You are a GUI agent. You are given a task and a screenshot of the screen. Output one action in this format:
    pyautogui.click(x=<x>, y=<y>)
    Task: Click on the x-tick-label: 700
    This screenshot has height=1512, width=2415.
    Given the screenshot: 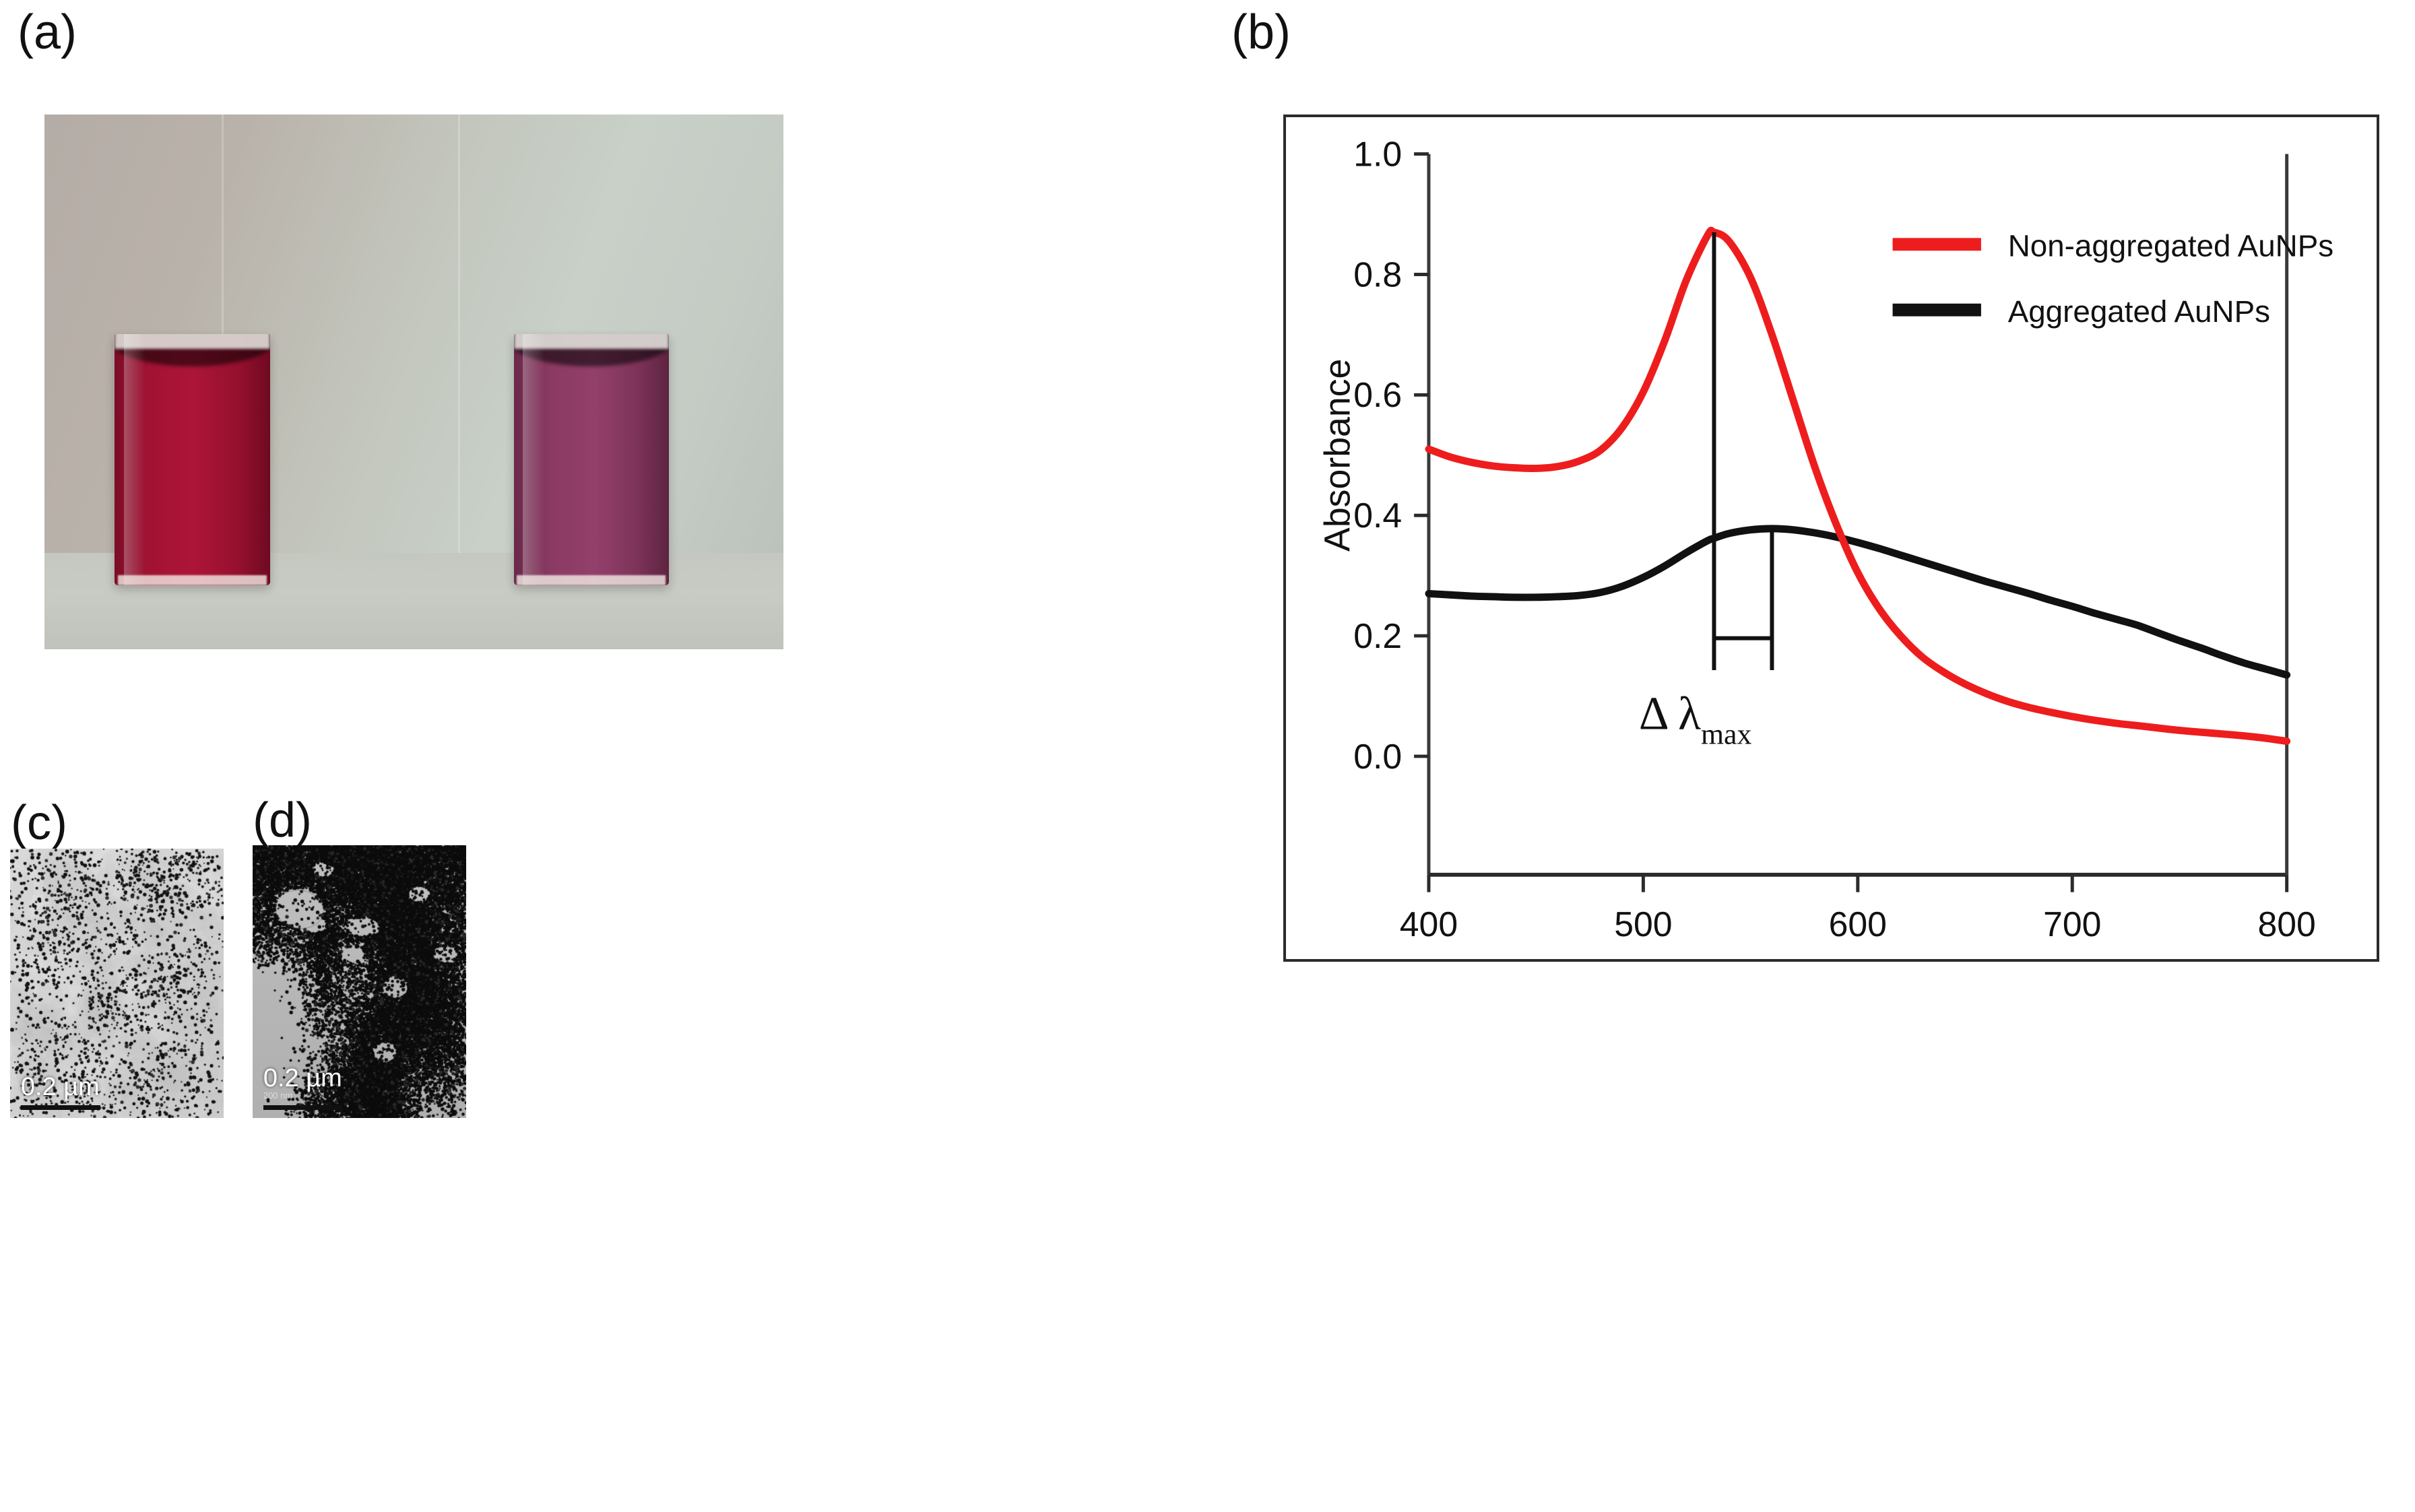 What is the action you would take?
    pyautogui.click(x=2072, y=924)
    